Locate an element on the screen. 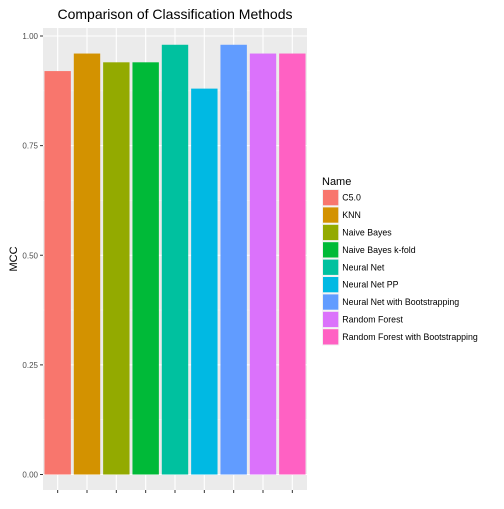 This screenshot has height=509, width=504. bar-random-forest is located at coordinates (263, 264).